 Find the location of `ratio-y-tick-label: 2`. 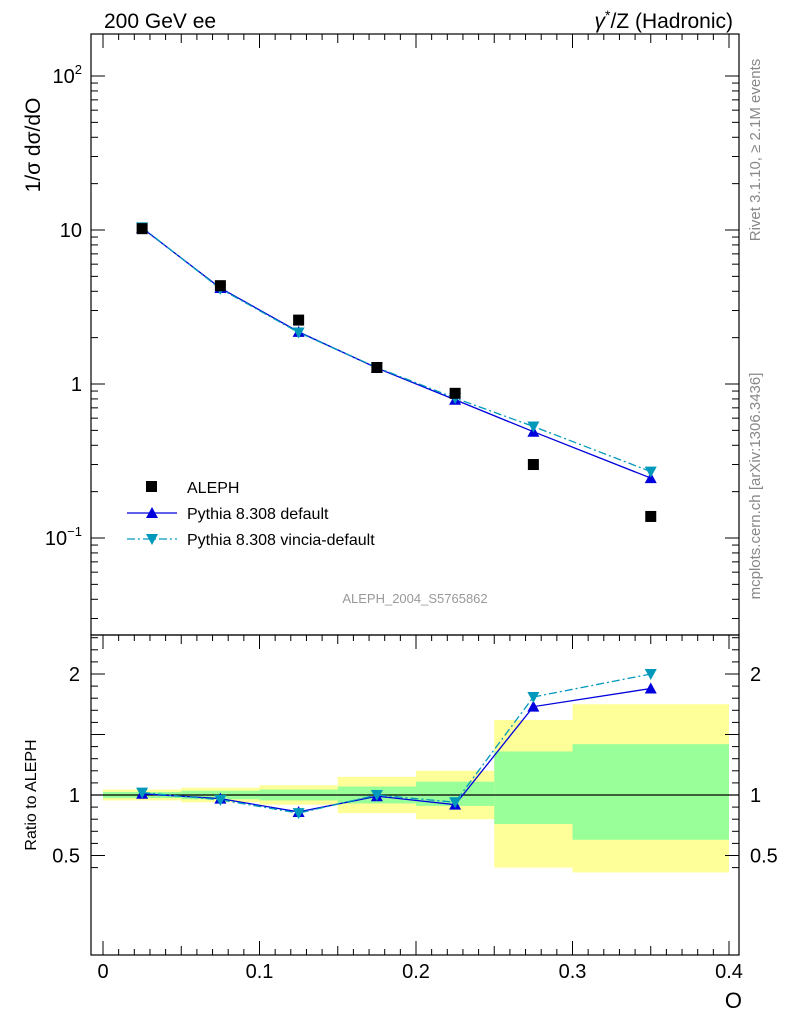

ratio-y-tick-label: 2 is located at coordinates (74, 675).